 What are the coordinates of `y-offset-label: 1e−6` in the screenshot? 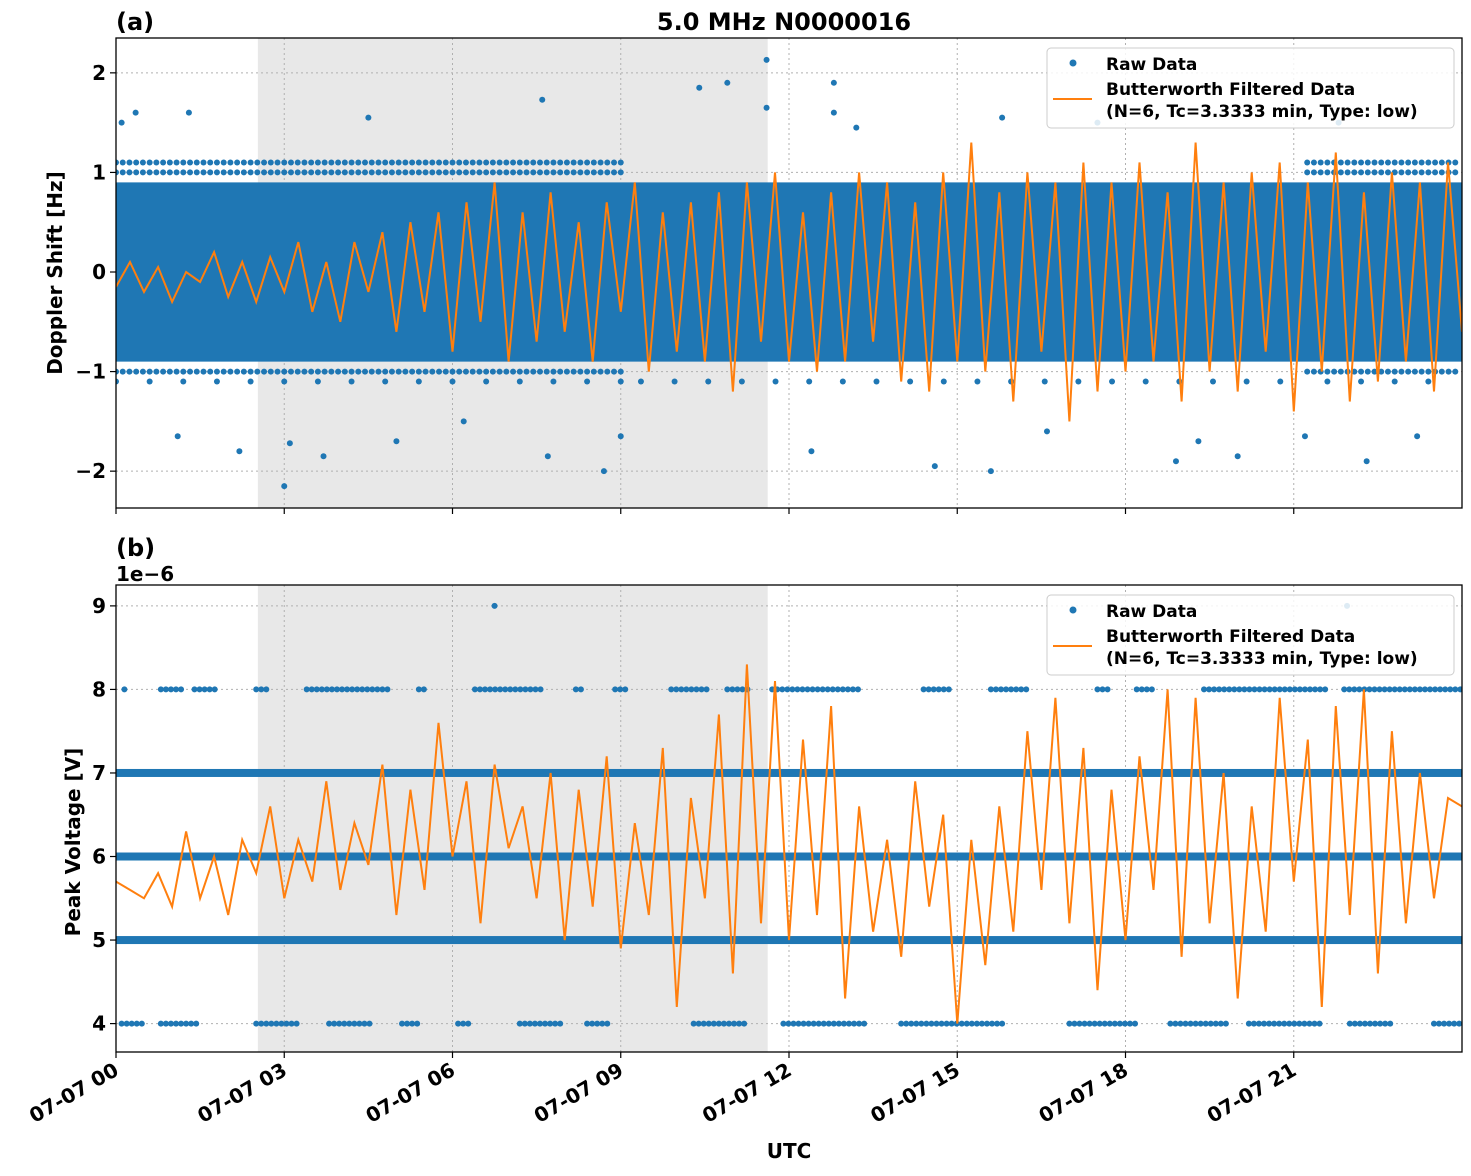 It's located at (145, 574).